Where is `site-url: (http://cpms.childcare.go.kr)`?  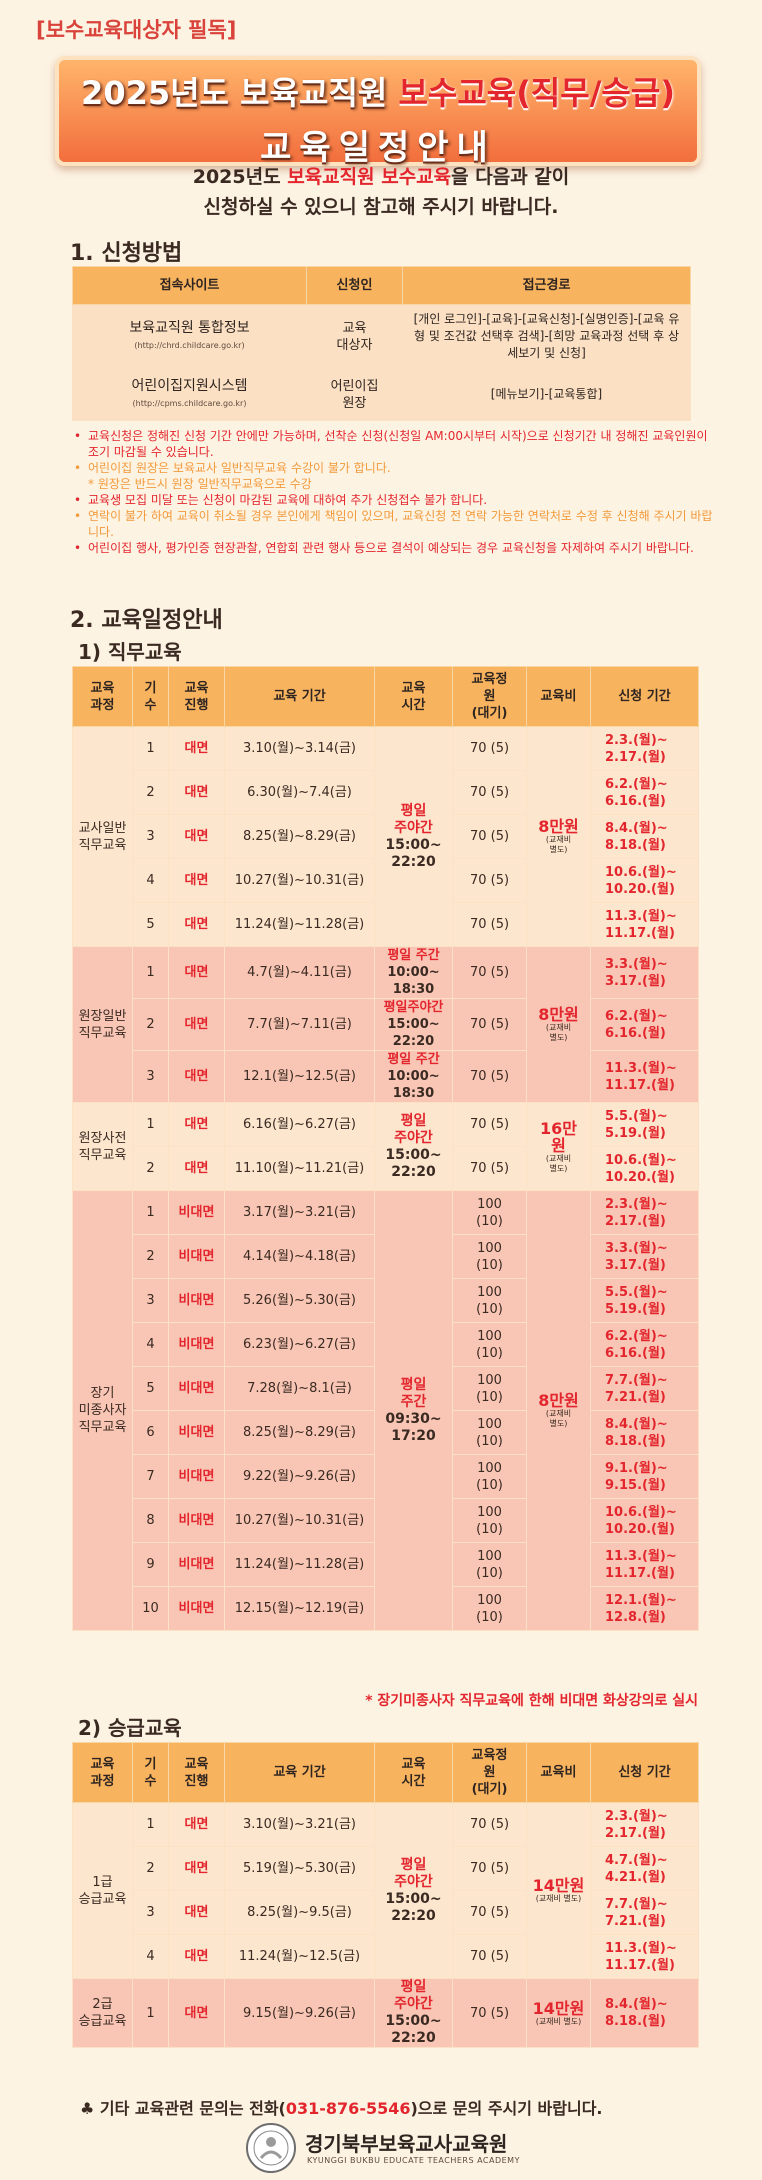 site-url: (http://cpms.childcare.go.kr) is located at coordinates (189, 403).